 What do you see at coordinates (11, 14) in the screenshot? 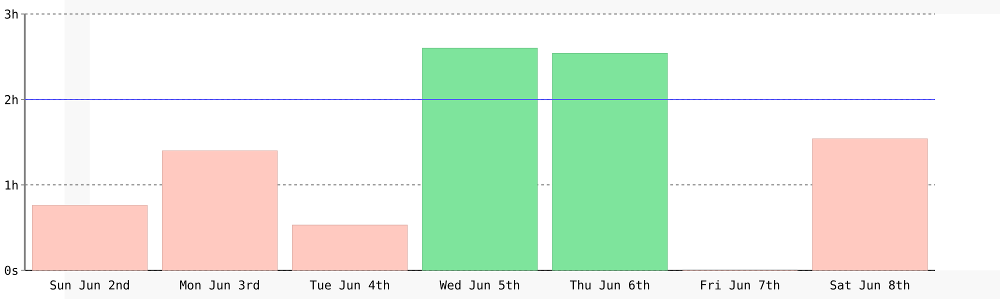
I see `y-tick-label: 3h` at bounding box center [11, 14].